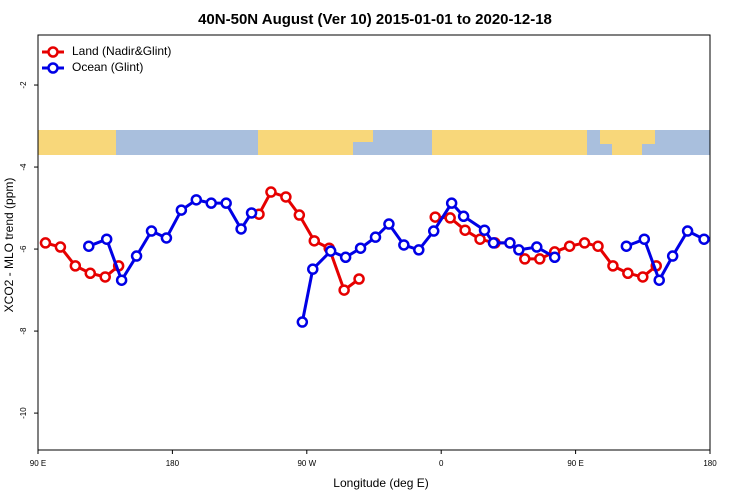 This screenshot has height=500, width=750. I want to click on y-tick-label: -4, so click(23, 167).